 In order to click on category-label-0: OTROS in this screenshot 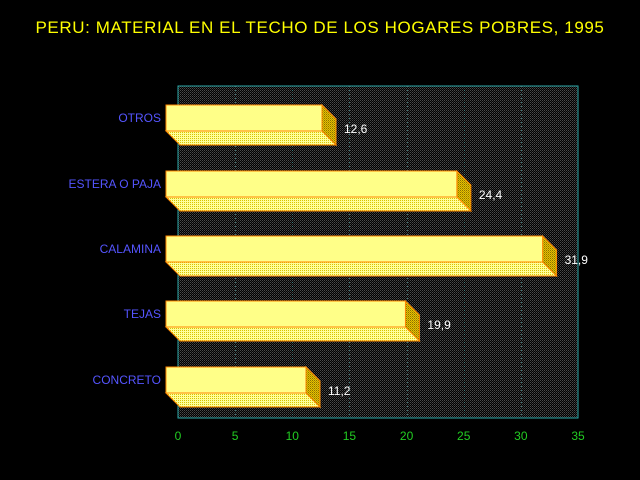, I will do `click(139, 118)`.